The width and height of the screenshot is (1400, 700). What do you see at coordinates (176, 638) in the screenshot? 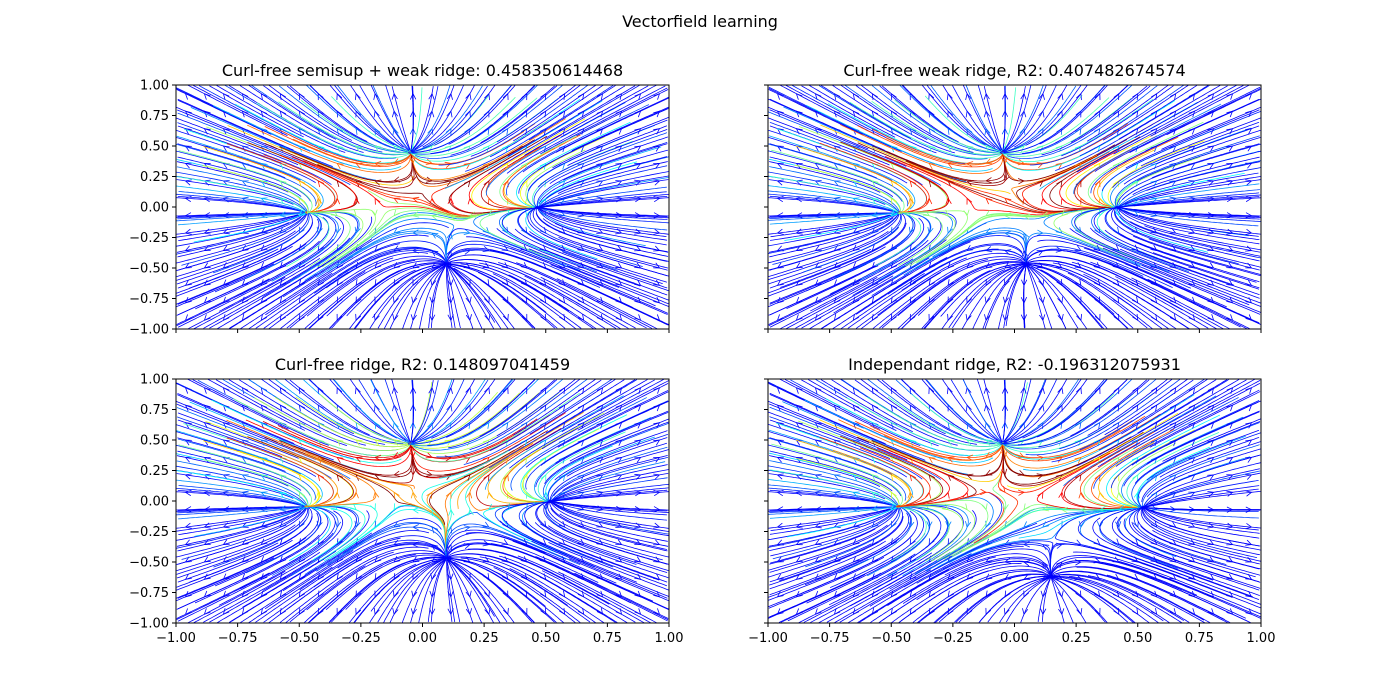
I see `x-tick-label: −1.00` at bounding box center [176, 638].